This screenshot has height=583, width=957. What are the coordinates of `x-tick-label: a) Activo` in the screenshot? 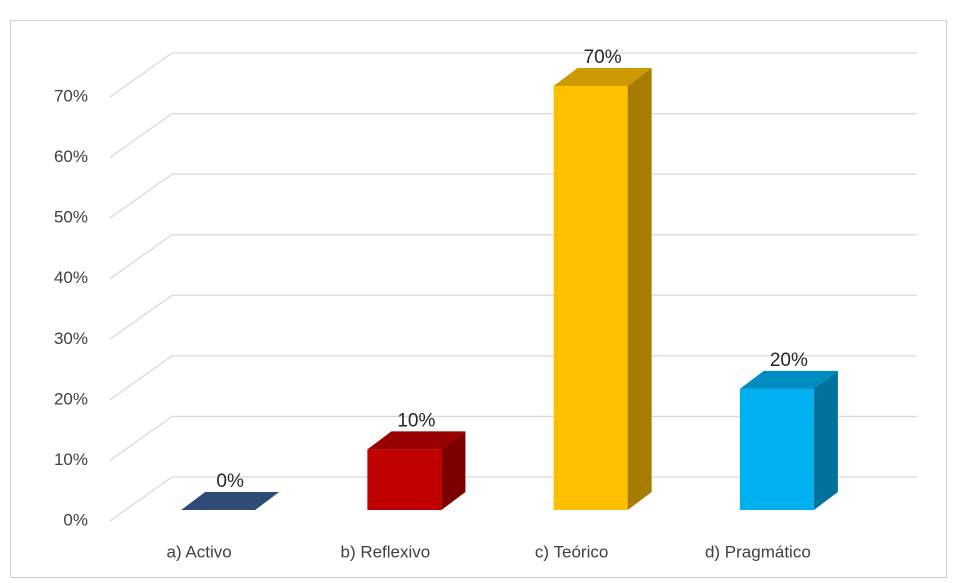 It's located at (199, 551).